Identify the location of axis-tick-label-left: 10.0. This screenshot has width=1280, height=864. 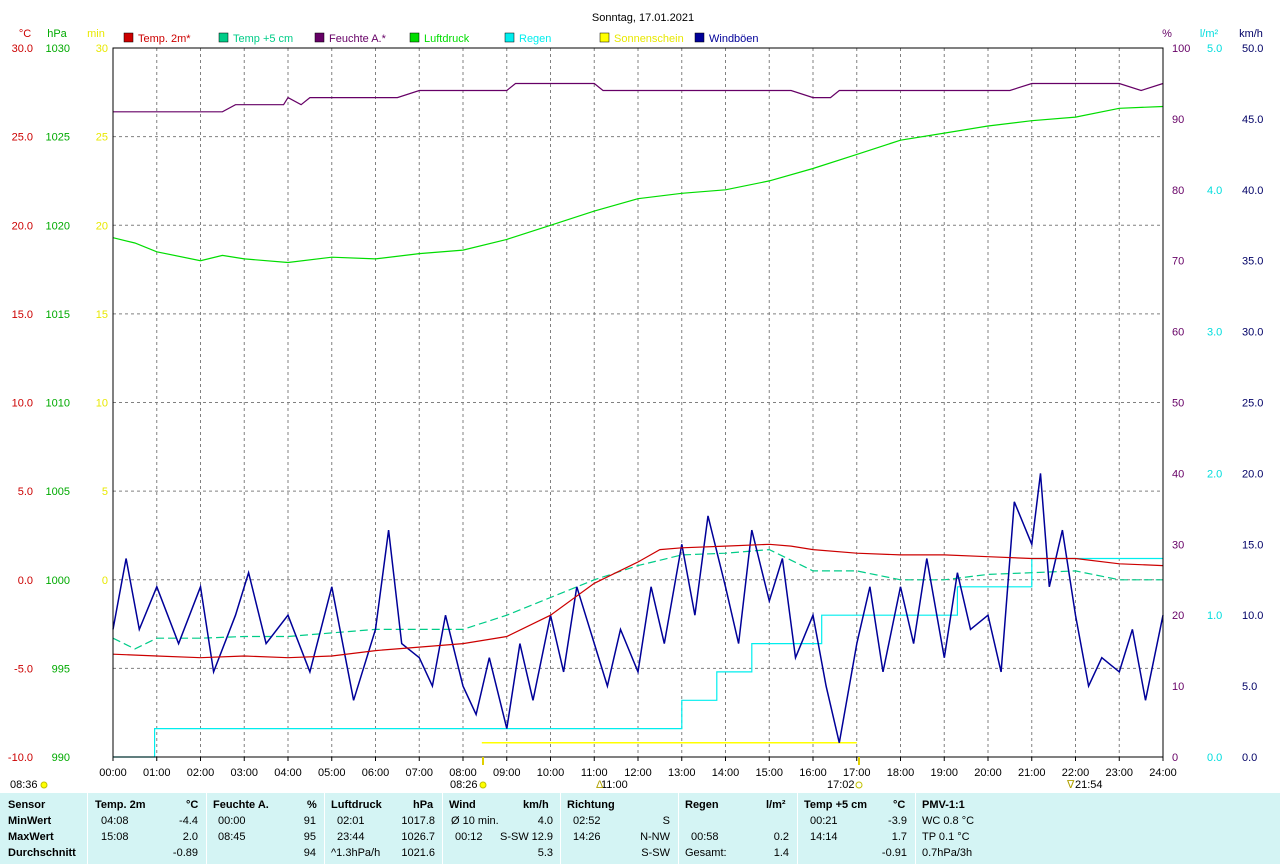
(22, 404).